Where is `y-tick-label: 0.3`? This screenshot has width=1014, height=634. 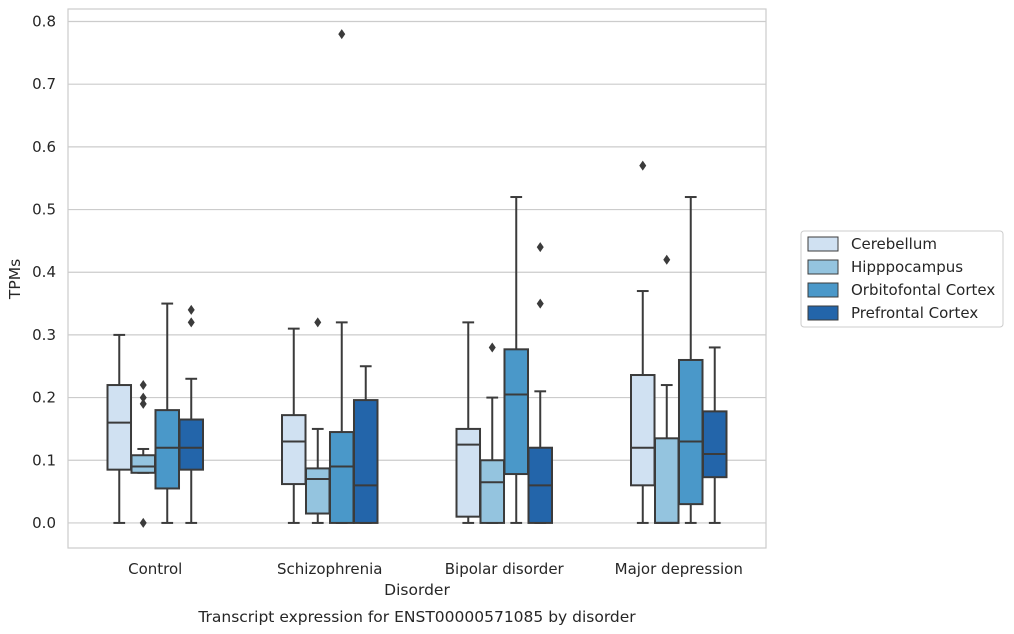 y-tick-label: 0.3 is located at coordinates (44, 335).